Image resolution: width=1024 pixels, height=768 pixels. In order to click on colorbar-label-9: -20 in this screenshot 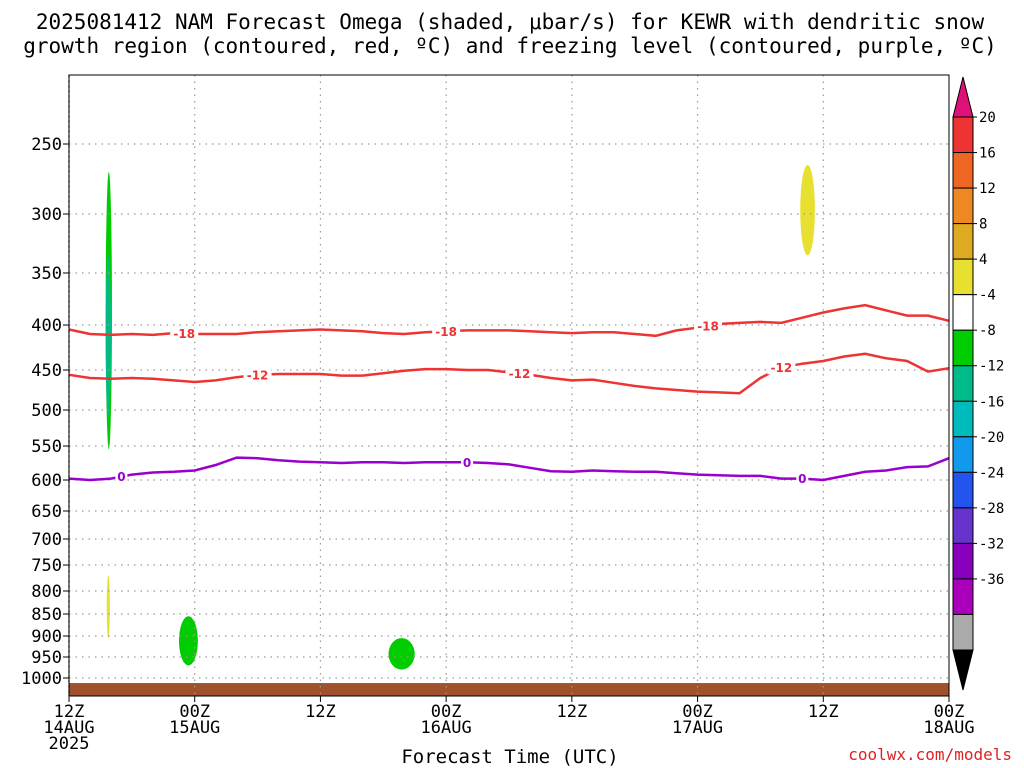, I will do `click(991, 438)`.